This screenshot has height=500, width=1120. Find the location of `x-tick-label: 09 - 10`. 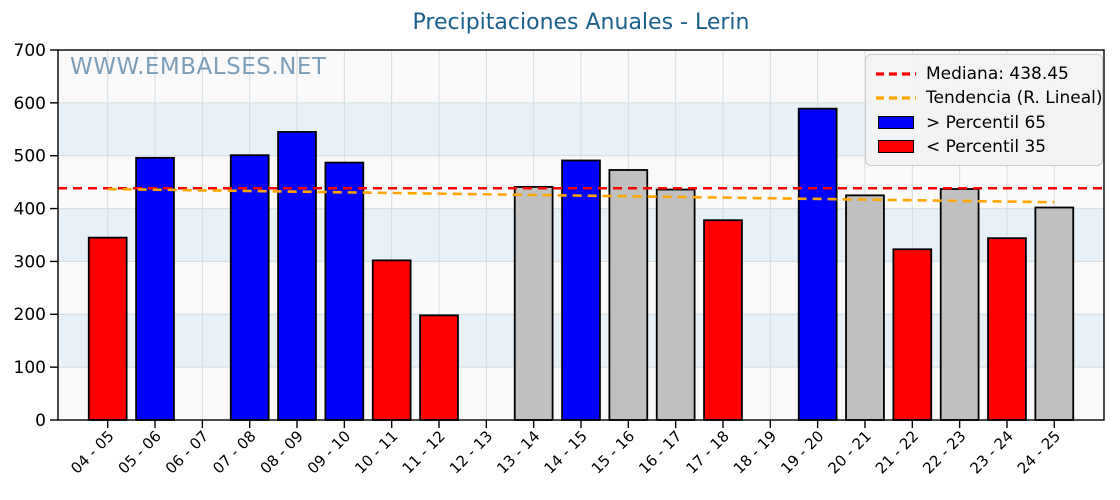

x-tick-label: 09 - 10 is located at coordinates (329, 452).